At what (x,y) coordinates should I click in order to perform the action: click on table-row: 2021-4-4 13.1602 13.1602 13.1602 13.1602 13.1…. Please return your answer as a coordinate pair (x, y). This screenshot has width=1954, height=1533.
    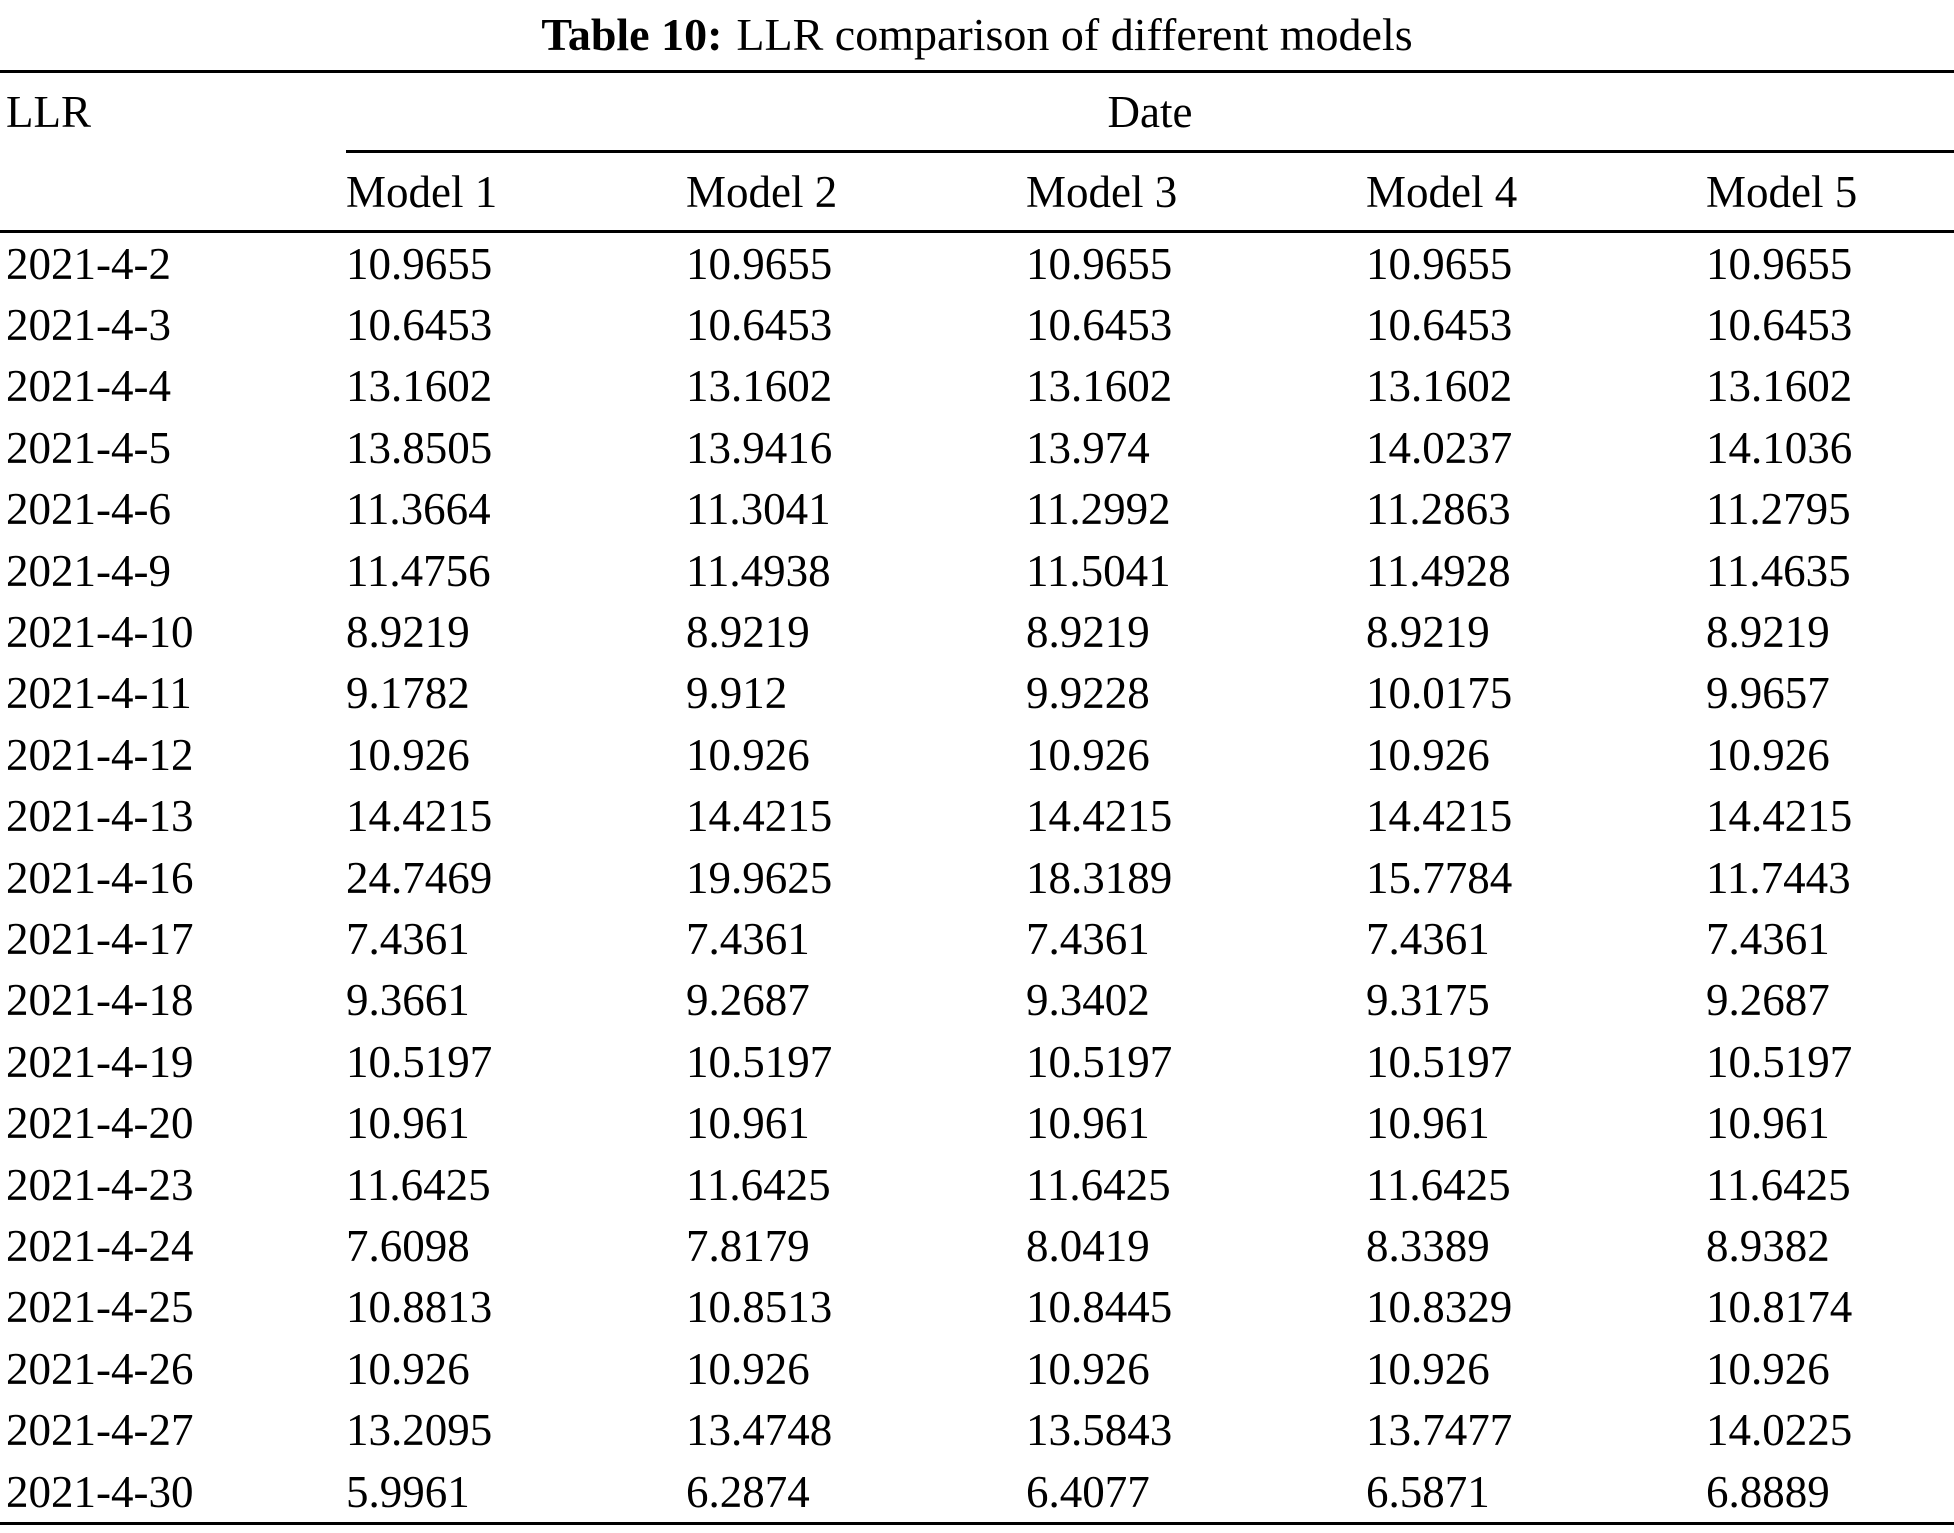
    Looking at the image, I should click on (977, 386).